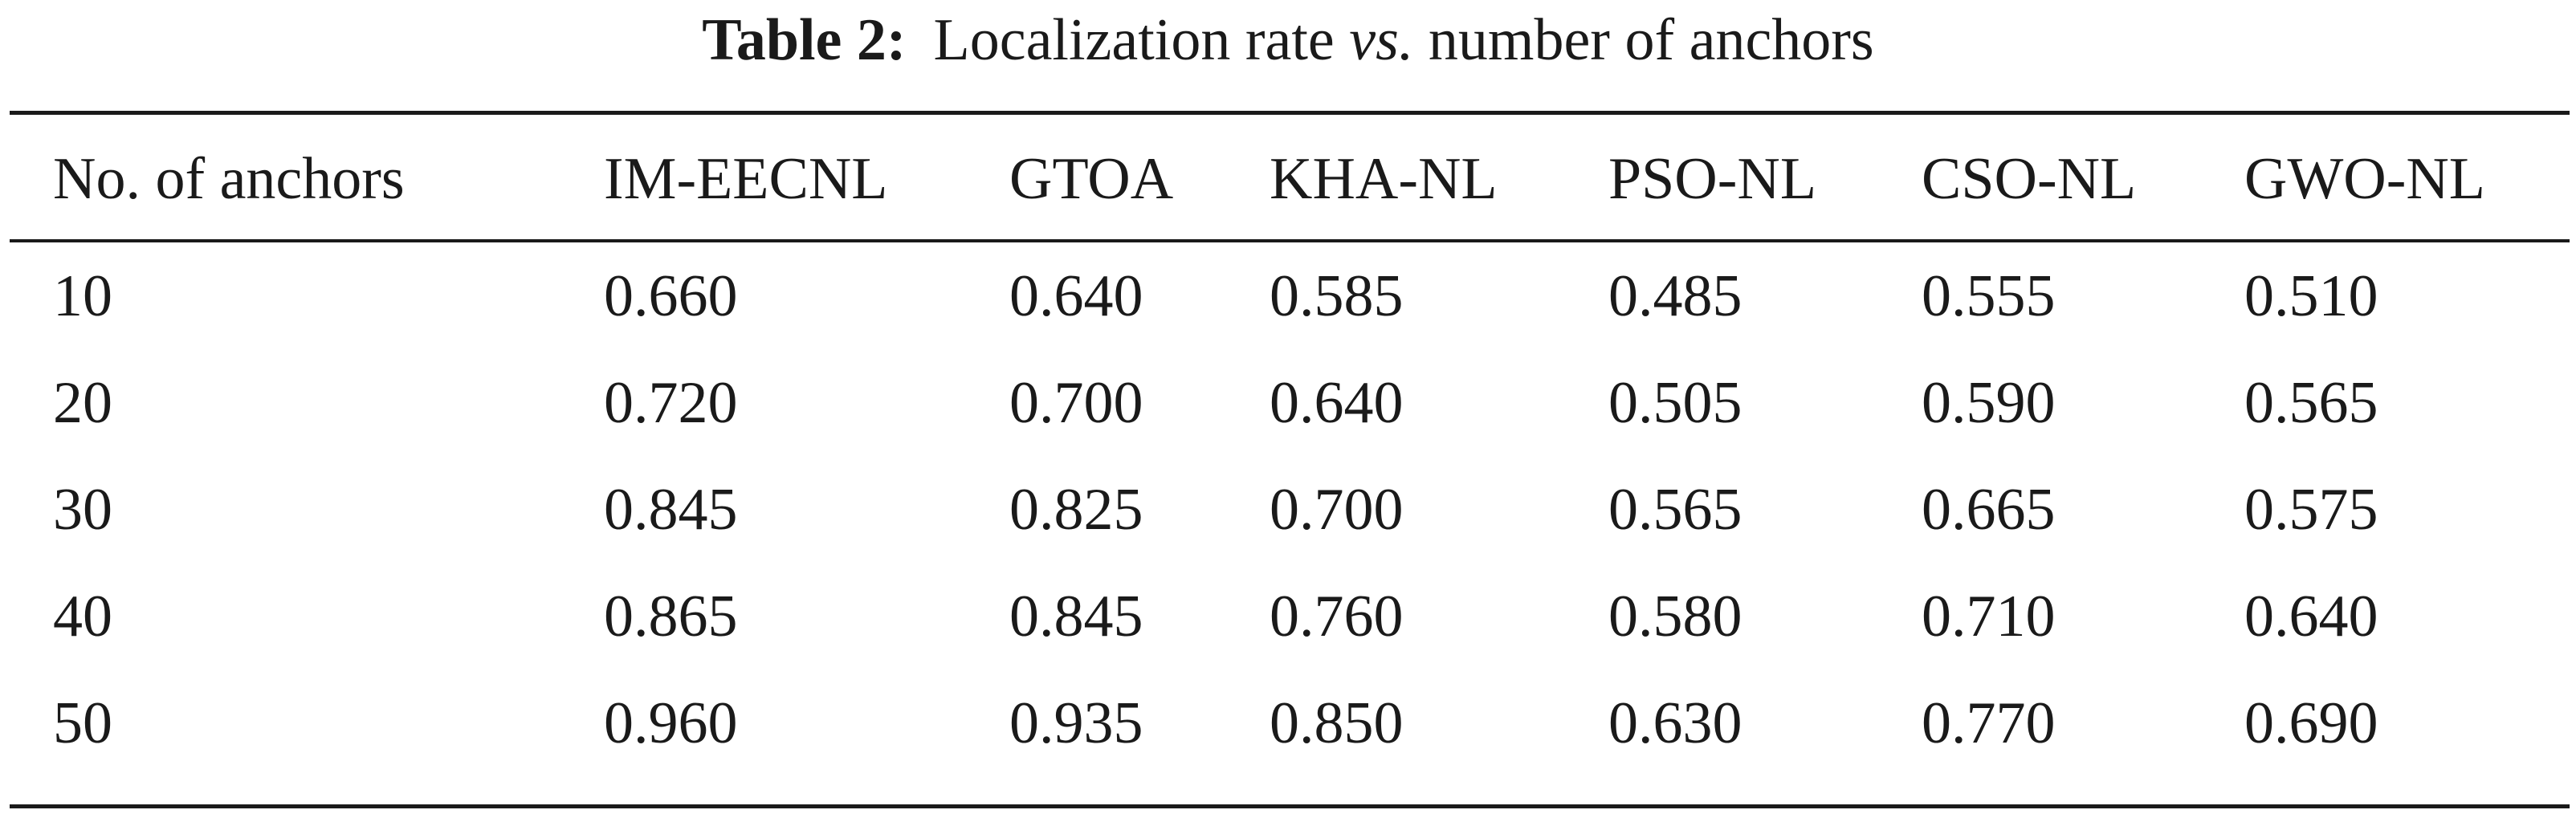  I want to click on header-cell: CSO-NL, so click(2029, 178).